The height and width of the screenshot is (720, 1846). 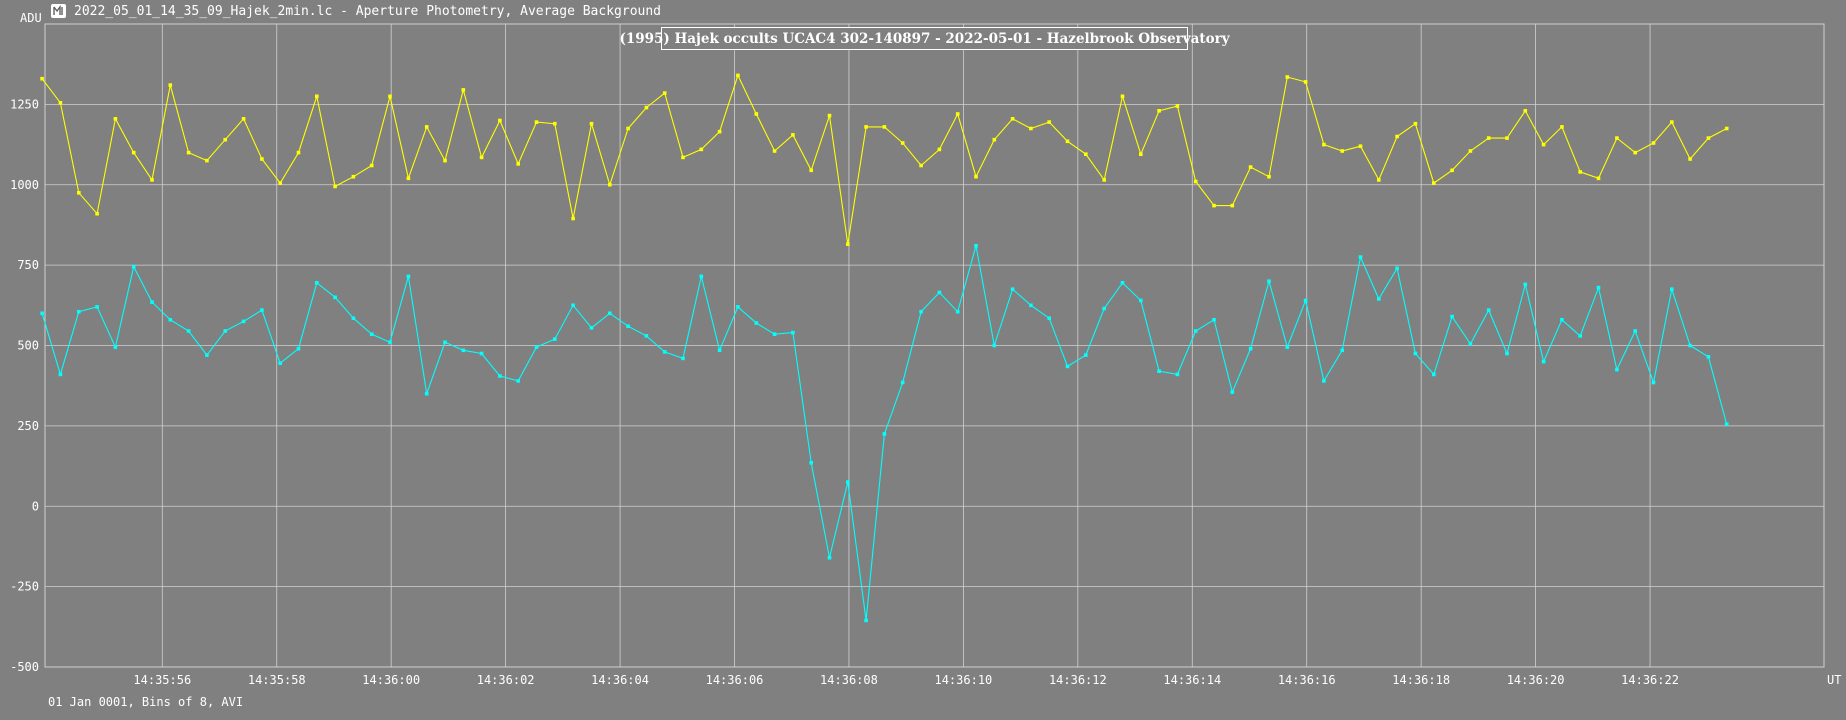 What do you see at coordinates (849, 680) in the screenshot?
I see `x-tick-label: 14:36:08` at bounding box center [849, 680].